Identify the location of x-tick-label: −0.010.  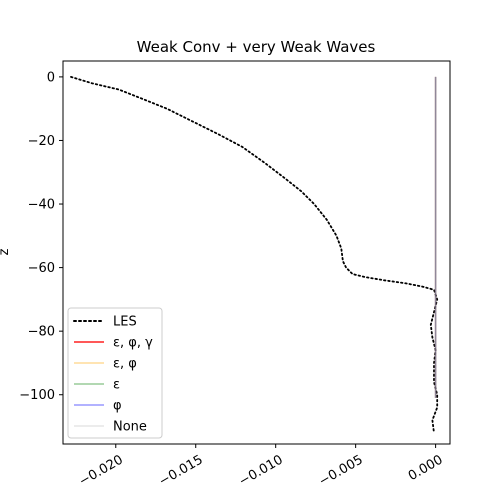
(261, 470).